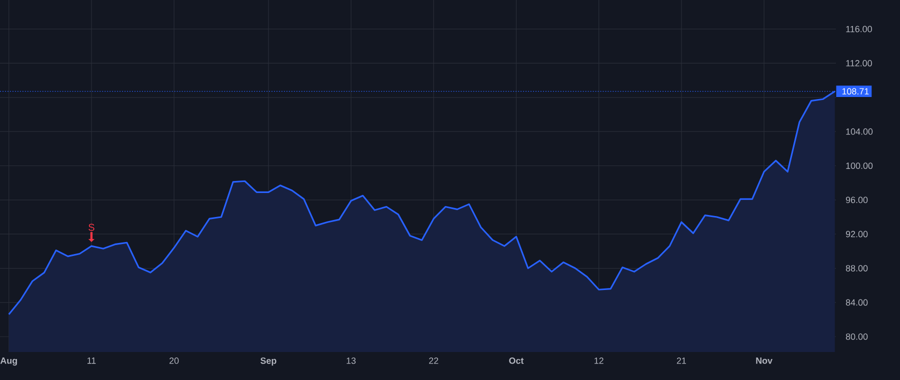  Describe the element at coordinates (859, 29) in the screenshot. I see `y-tick-label: 116.00` at that location.